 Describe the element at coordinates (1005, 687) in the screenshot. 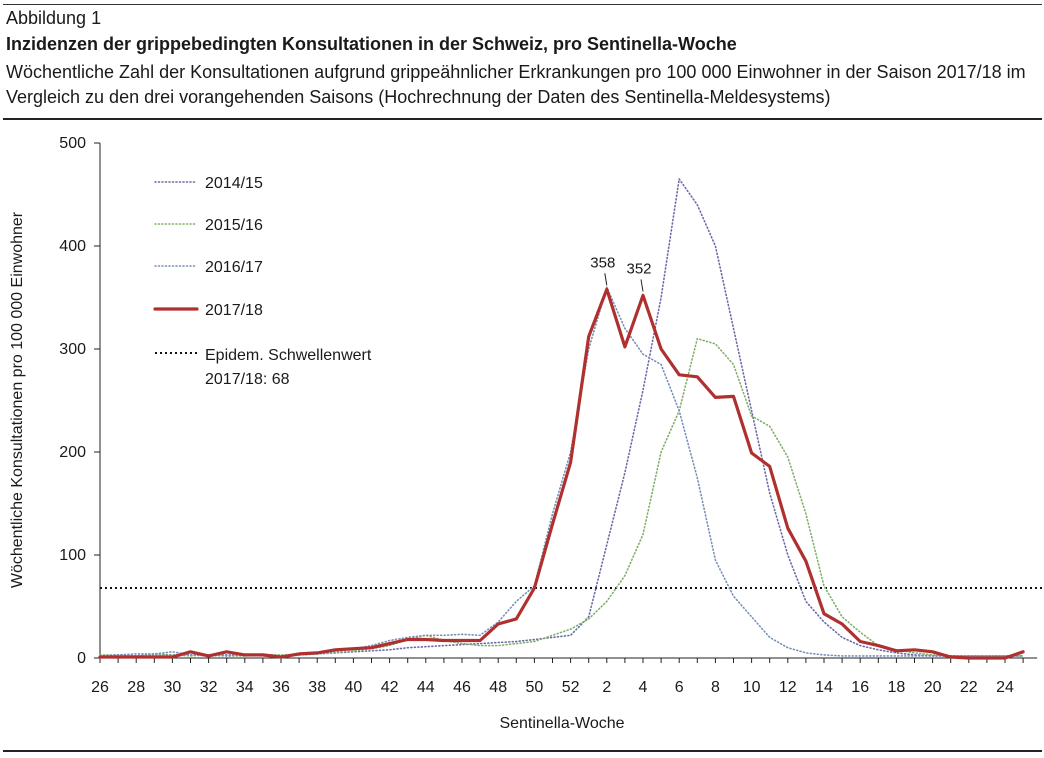

I see `x-tick-label: 24` at that location.